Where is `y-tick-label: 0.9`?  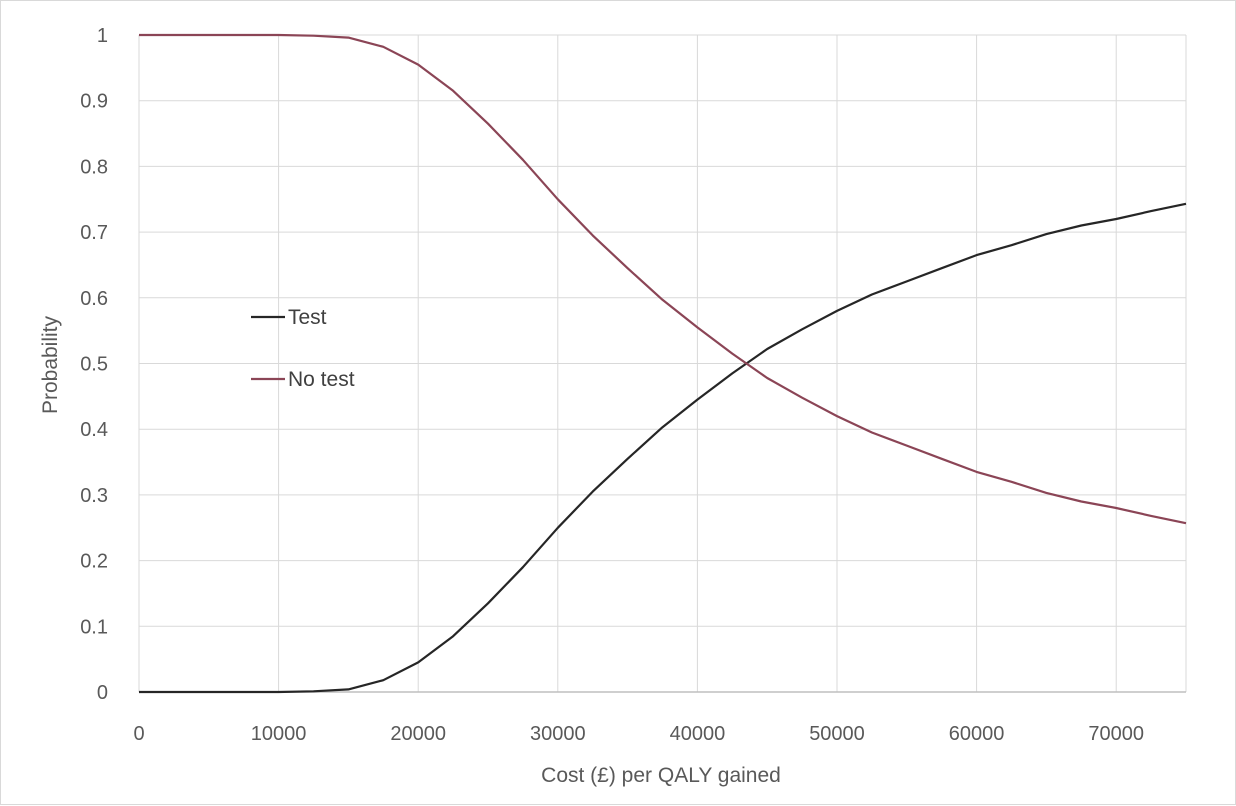 y-tick-label: 0.9 is located at coordinates (94, 102).